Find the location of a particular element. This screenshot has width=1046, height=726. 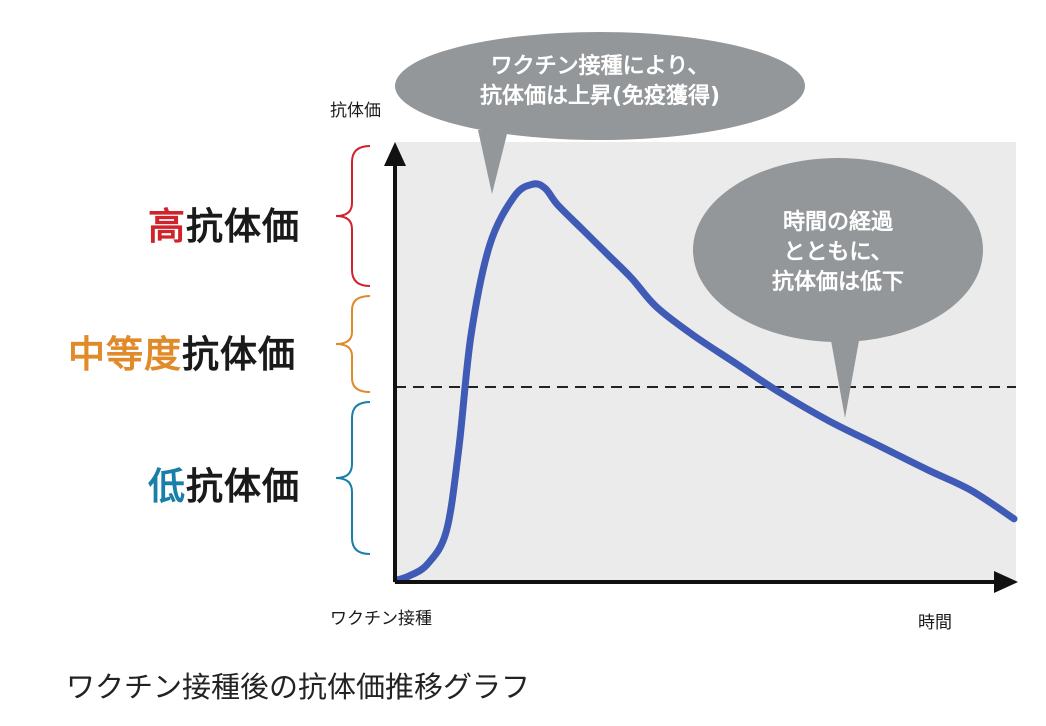

brace-mid is located at coordinates (353, 344).